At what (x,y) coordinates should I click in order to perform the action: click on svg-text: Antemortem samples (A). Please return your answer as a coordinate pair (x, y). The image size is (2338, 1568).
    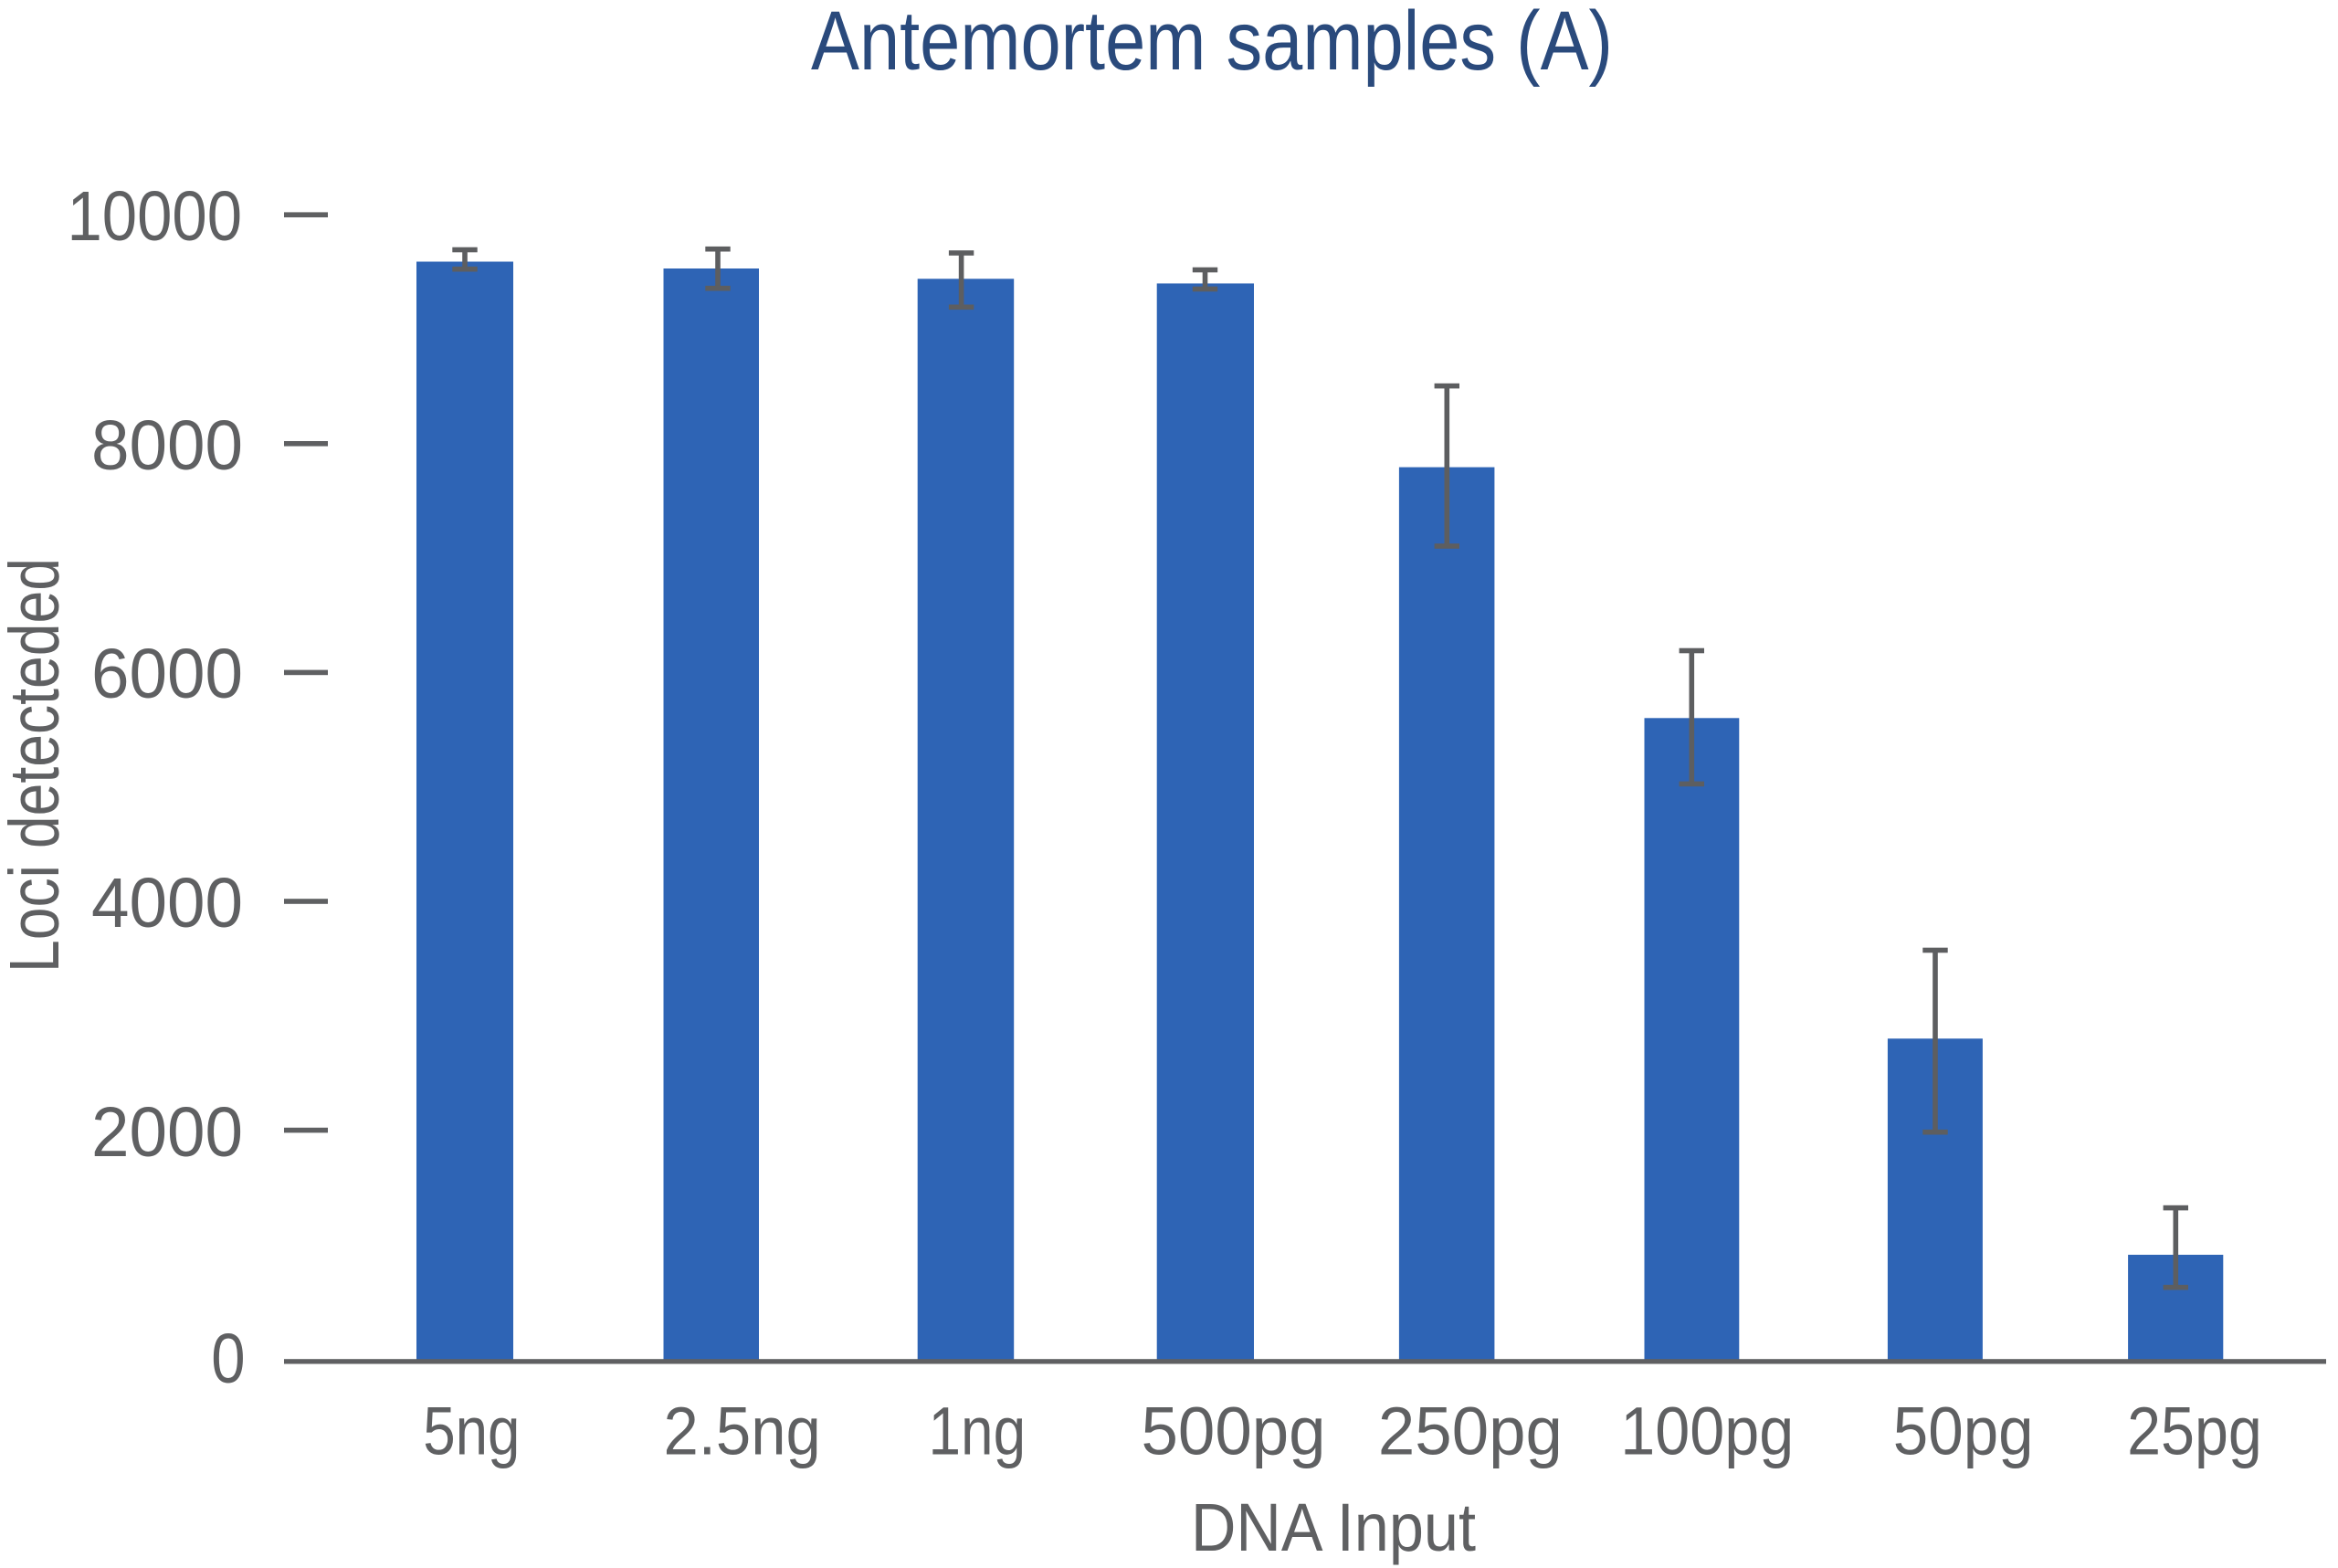
    Looking at the image, I should click on (1212, 44).